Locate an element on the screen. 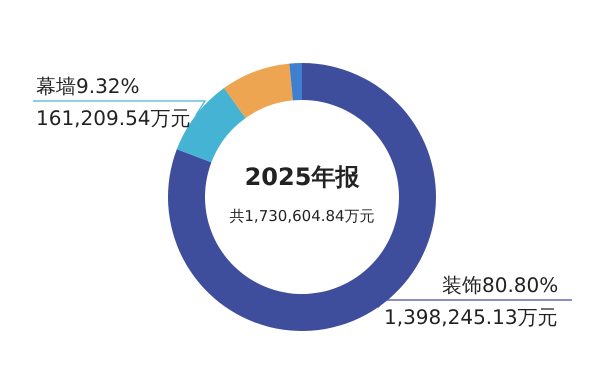  text: 2025年报 is located at coordinates (302, 177).